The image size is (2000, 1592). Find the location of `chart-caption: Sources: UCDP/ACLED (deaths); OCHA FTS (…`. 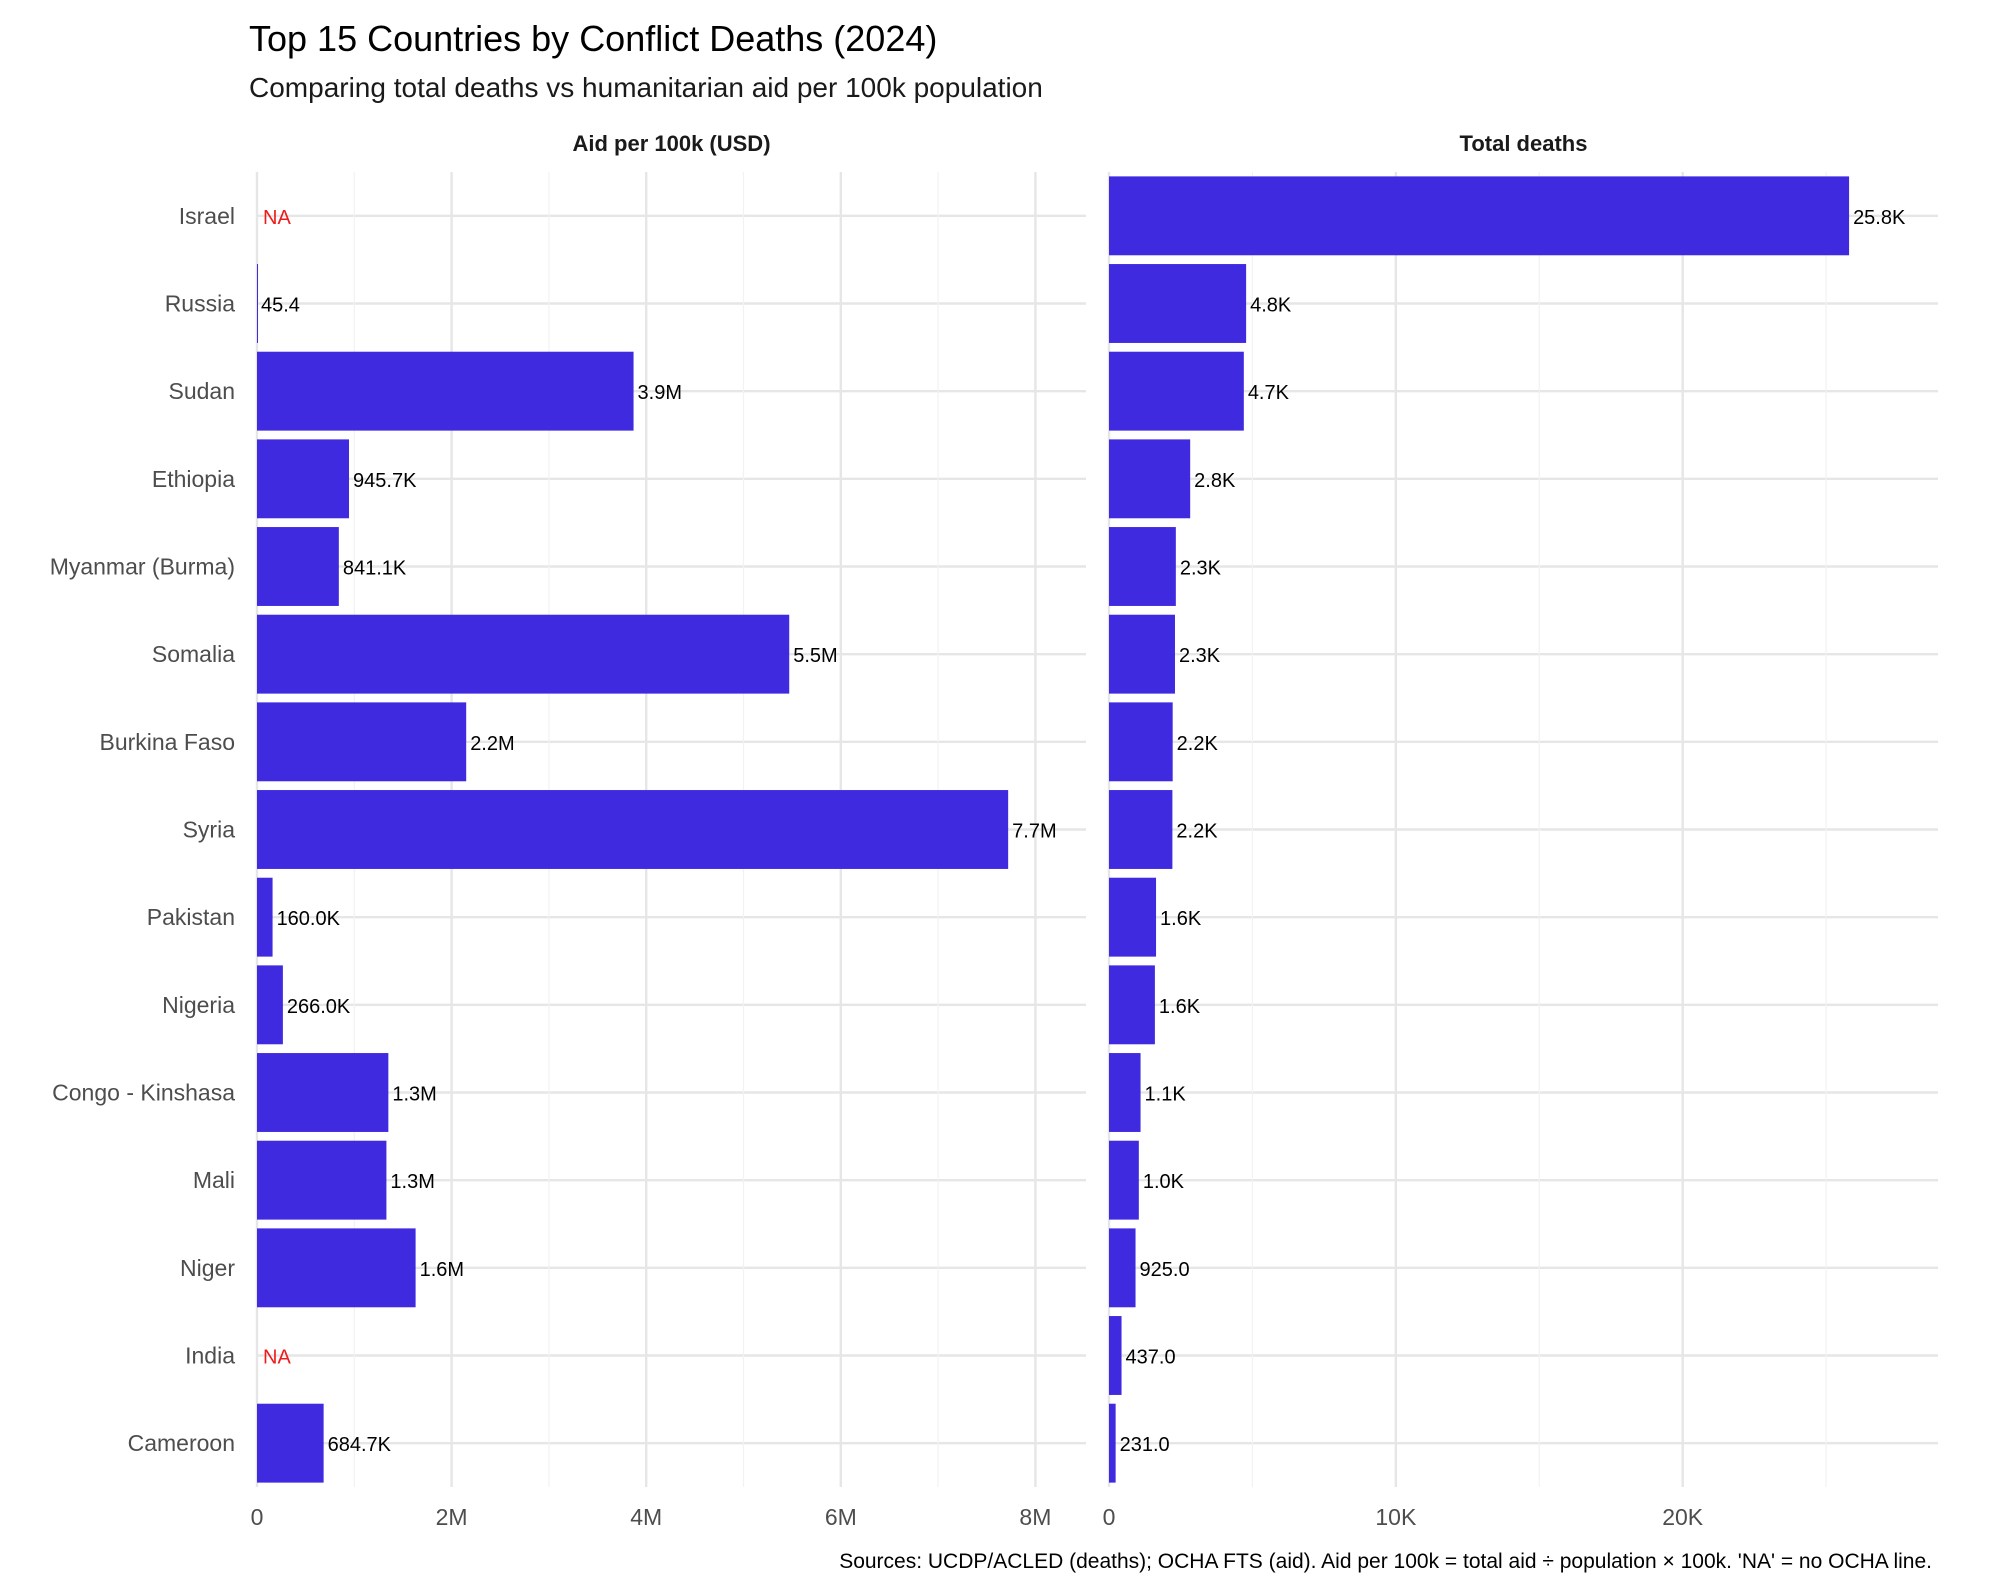

chart-caption: Sources: UCDP/ACLED (deaths); OCHA FTS (… is located at coordinates (1385, 1562).